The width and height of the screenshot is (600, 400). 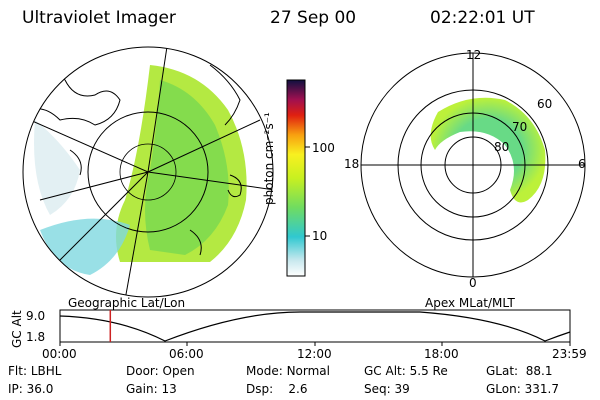 What do you see at coordinates (99, 18) in the screenshot?
I see `app-title: Ultraviolet Imager` at bounding box center [99, 18].